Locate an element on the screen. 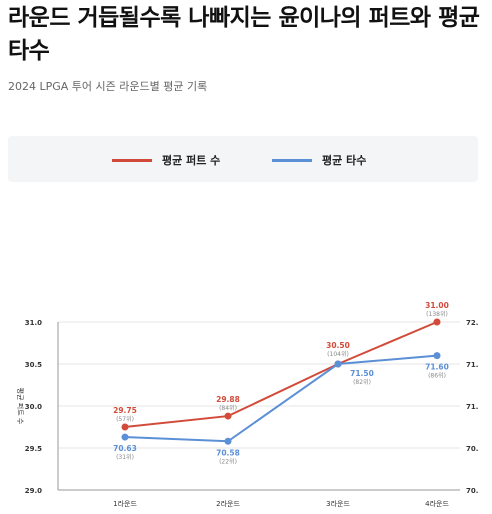  legend-item-score: 평균 타수 is located at coordinates (319, 160).